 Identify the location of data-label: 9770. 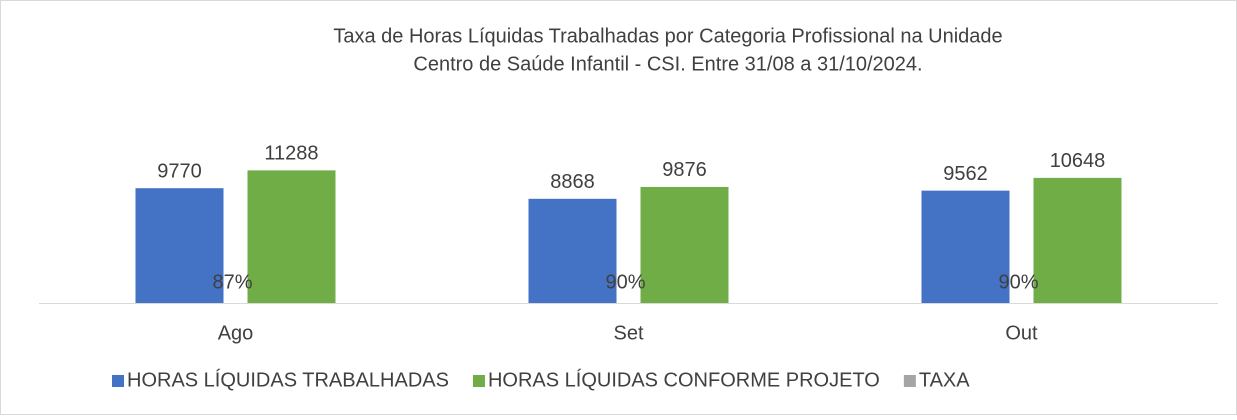
(179, 171).